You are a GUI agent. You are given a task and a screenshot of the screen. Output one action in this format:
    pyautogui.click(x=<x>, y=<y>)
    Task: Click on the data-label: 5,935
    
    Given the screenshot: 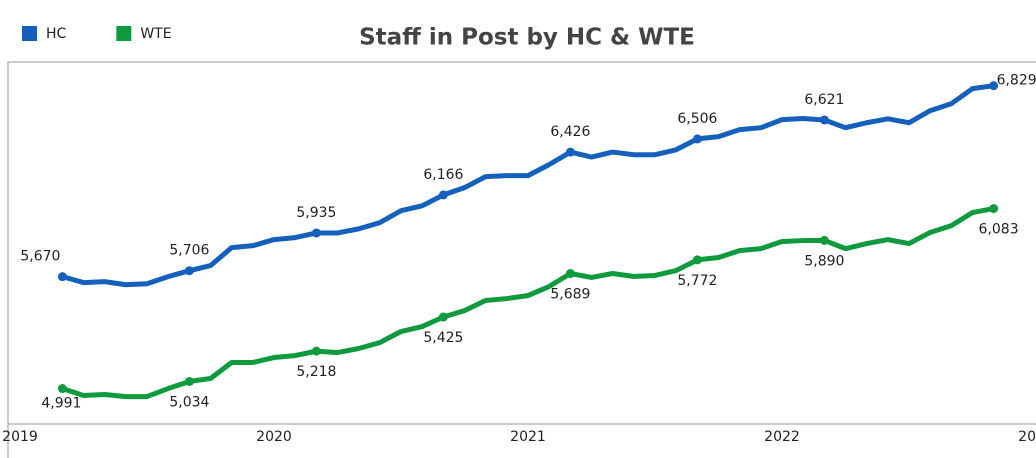 What is the action you would take?
    pyautogui.click(x=316, y=213)
    